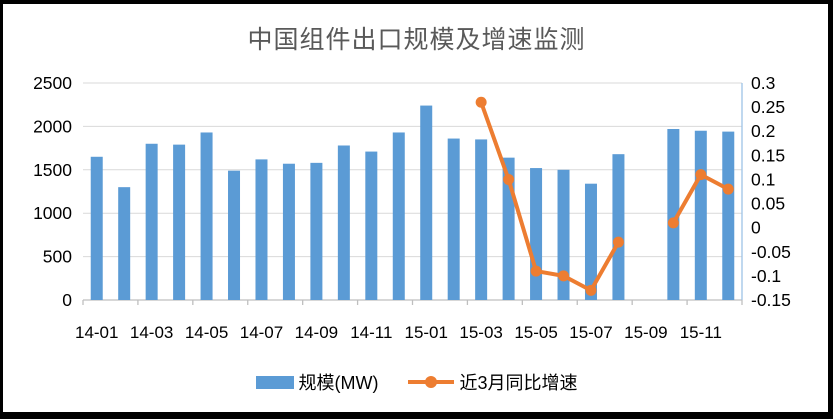  I want to click on x-tick-label-14-05: 14-05, so click(206, 332).